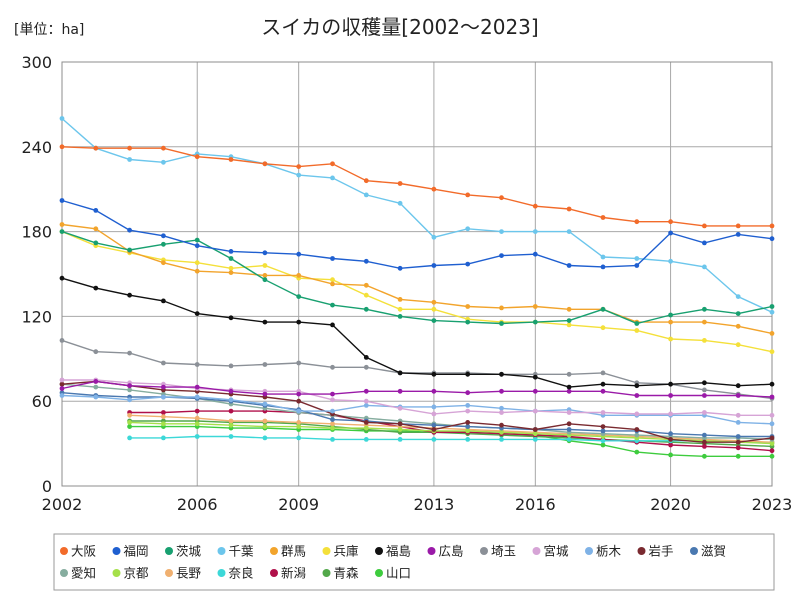  What do you see at coordinates (347, 573) in the screenshot?
I see `legend-label: 青森` at bounding box center [347, 573].